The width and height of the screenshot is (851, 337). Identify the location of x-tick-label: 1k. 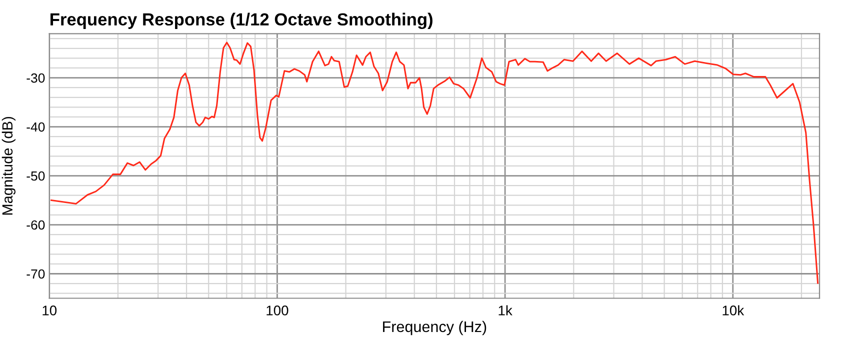
(505, 310).